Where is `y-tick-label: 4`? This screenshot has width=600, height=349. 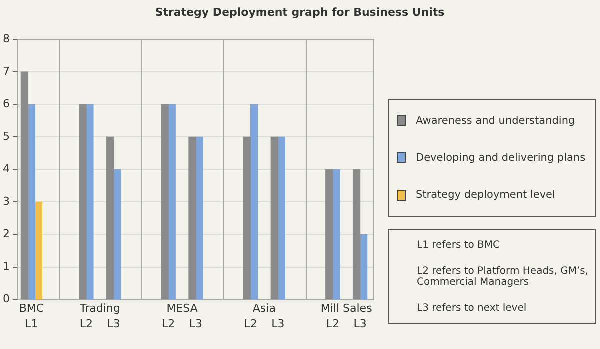 y-tick-label: 4 is located at coordinates (6, 169).